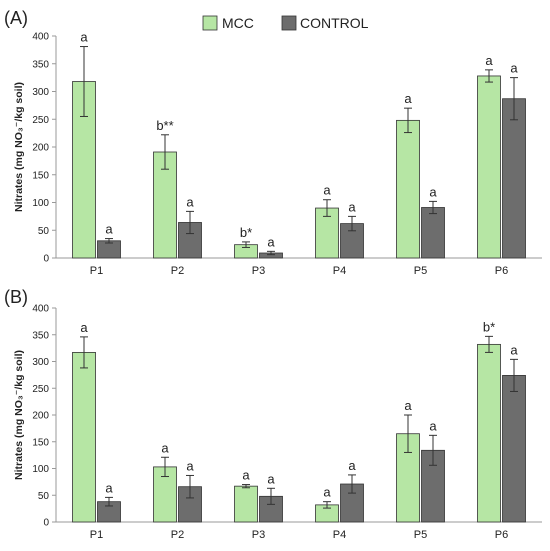  What do you see at coordinates (19, 415) in the screenshot?
I see `y-axis-label-b: Nitrates (mg NO₃⁻/kg soil)` at bounding box center [19, 415].